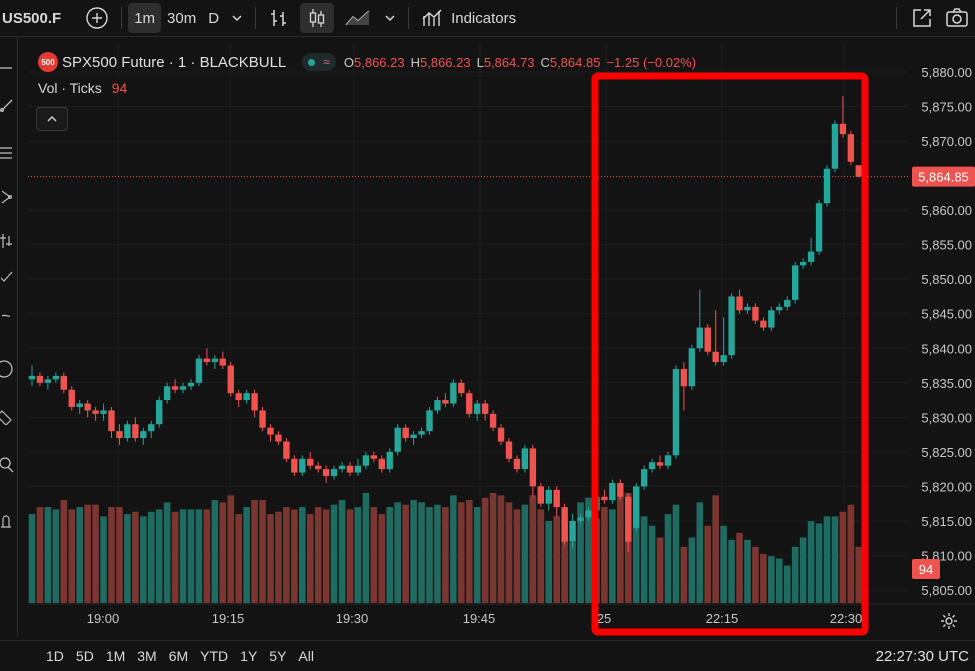 This screenshot has width=975, height=671. What do you see at coordinates (7, 69) in the screenshot?
I see `crosshair-tool-icon` at bounding box center [7, 69].